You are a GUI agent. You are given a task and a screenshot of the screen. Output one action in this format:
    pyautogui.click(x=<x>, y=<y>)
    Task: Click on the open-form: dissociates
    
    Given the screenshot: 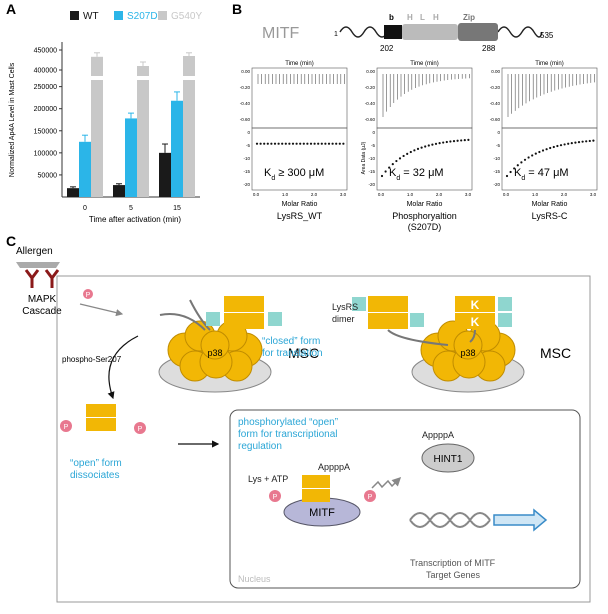 What is the action you would take?
    pyautogui.click(x=94, y=475)
    